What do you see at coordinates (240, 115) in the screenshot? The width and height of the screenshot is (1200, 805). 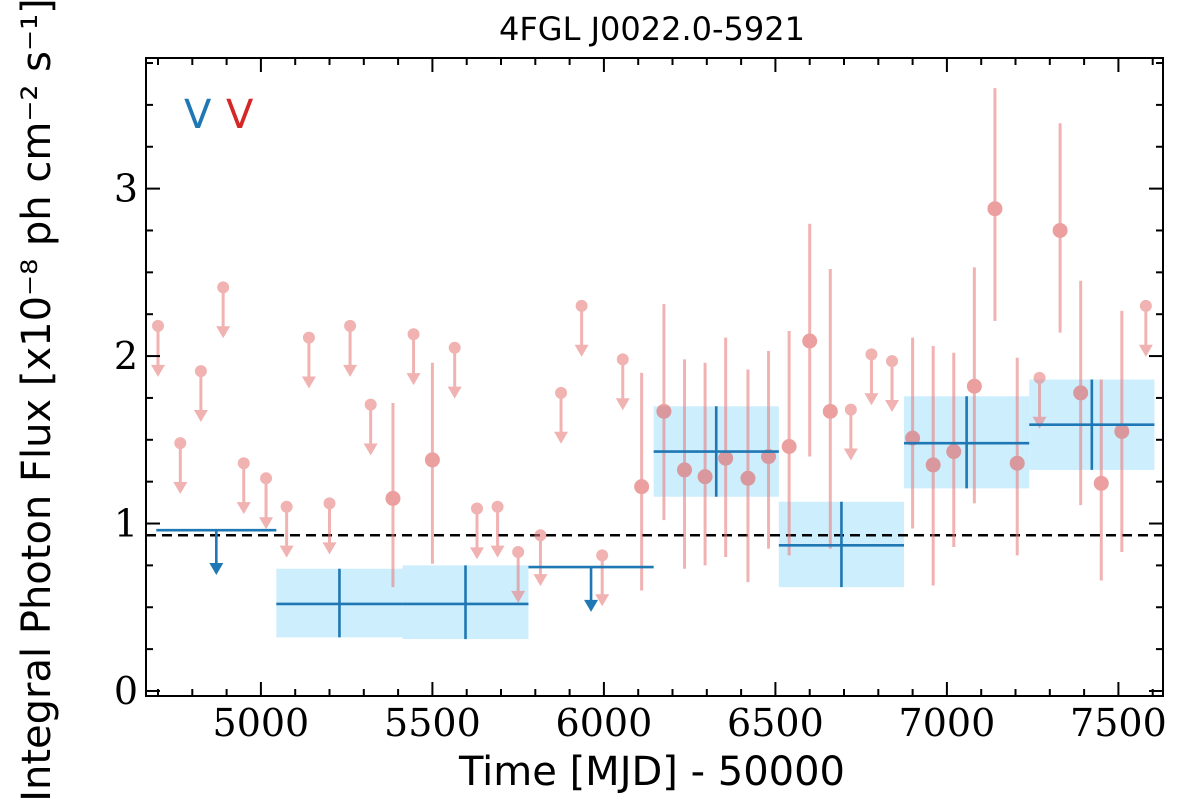 I see `legend-label-red: V` at bounding box center [240, 115].